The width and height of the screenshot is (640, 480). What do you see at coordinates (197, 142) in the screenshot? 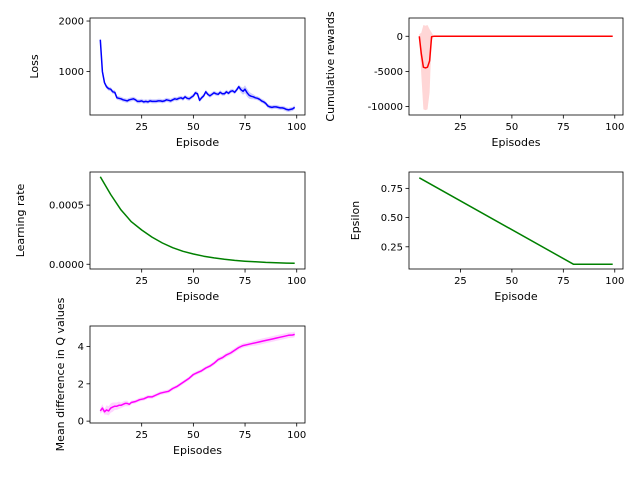
I see `x-axis-label-0: Episode` at bounding box center [197, 142].